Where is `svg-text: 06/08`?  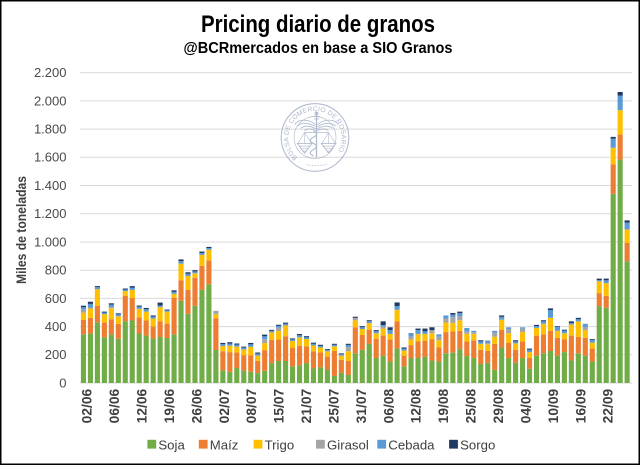
svg-text: 06/08 is located at coordinates (388, 405).